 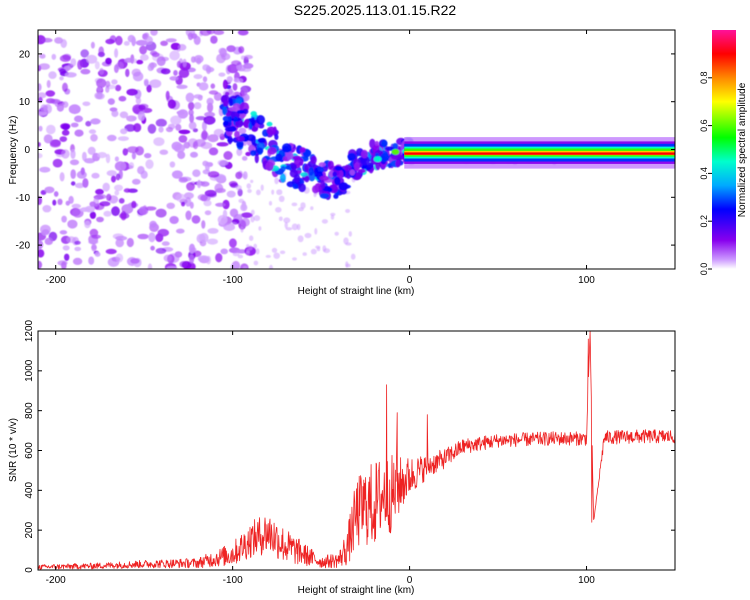 I want to click on top-ytick-label-3: 10, so click(x=25, y=102).